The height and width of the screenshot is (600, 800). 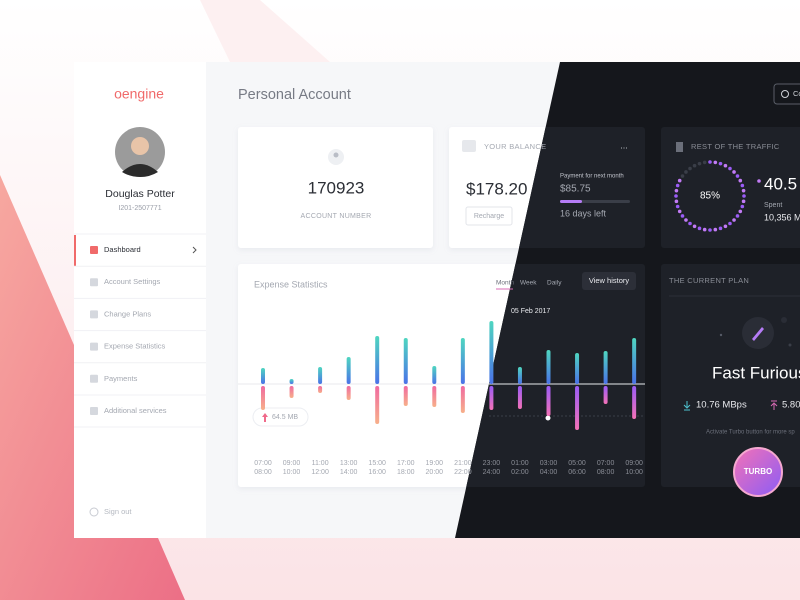 What do you see at coordinates (758, 334) in the screenshot?
I see `rocket-icon` at bounding box center [758, 334].